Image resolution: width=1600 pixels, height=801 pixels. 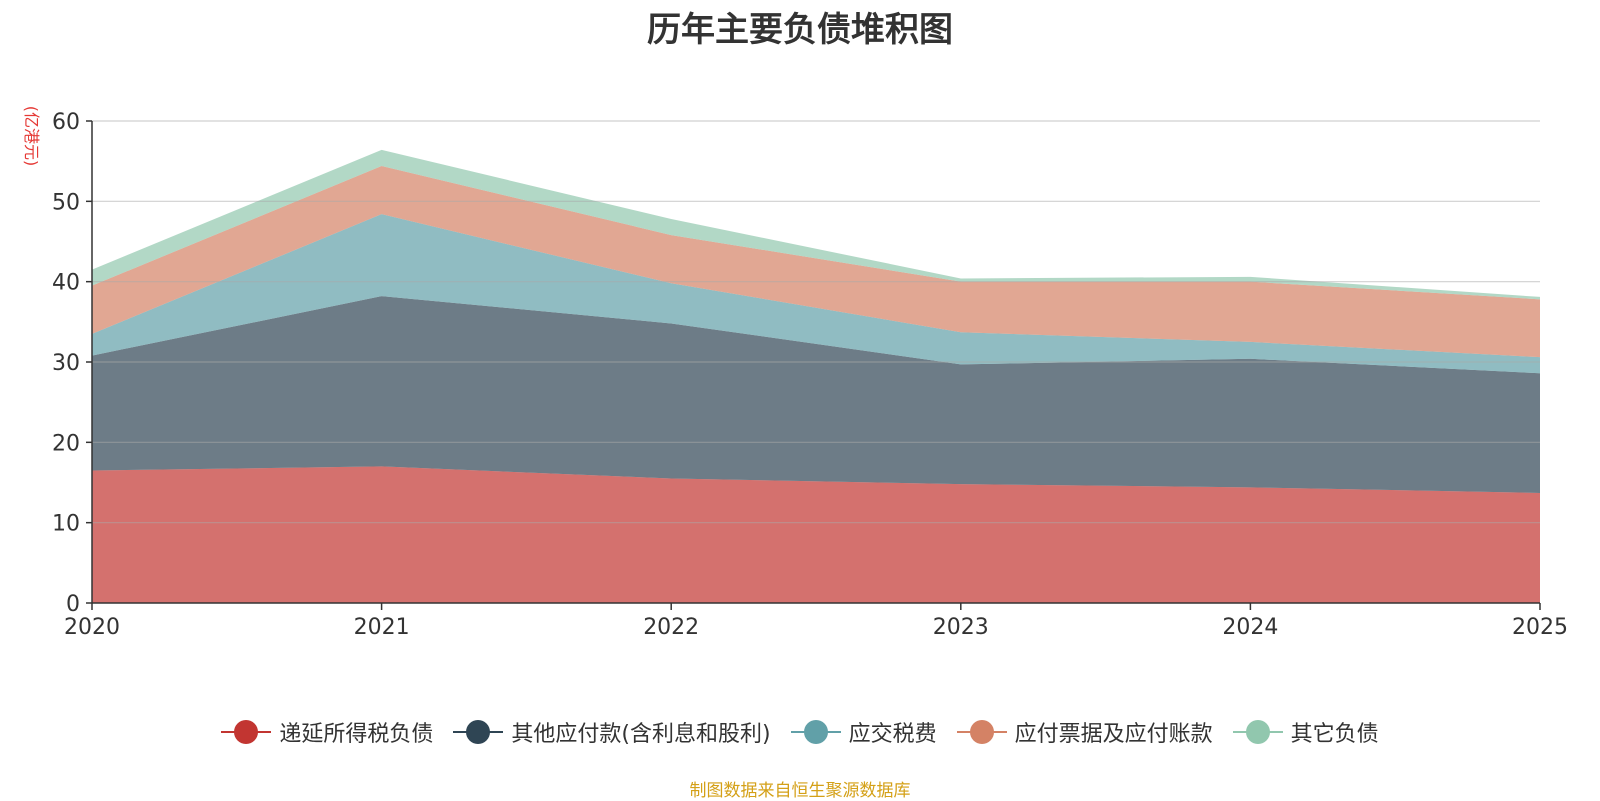 What do you see at coordinates (66, 363) in the screenshot?
I see `y-tick-label-30: 30` at bounding box center [66, 363].